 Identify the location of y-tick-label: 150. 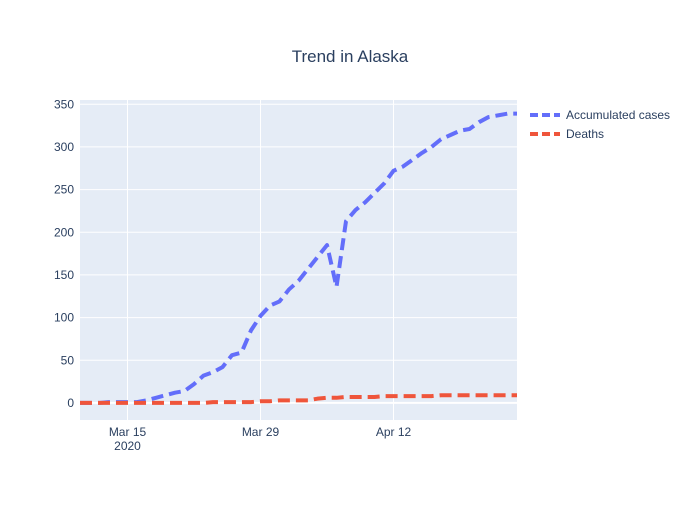
(64, 275).